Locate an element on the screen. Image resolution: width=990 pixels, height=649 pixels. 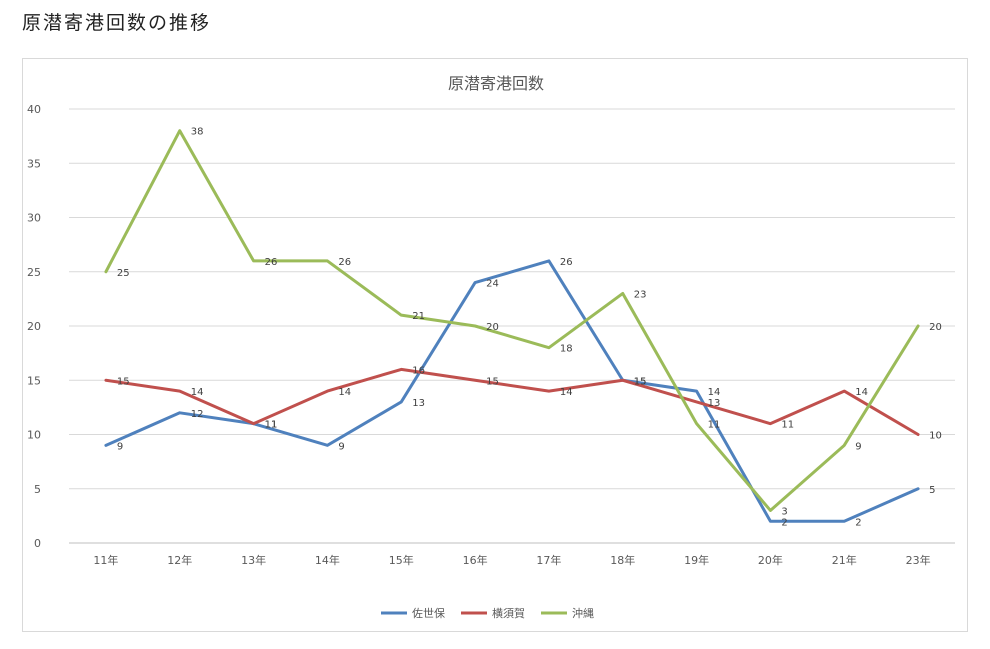
data-label: 5 is located at coordinates (932, 490).